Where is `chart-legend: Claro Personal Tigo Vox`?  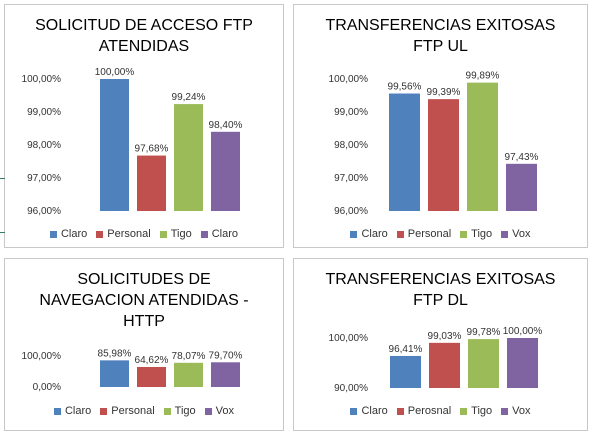
chart-legend: Claro Personal Tigo Vox is located at coordinates (440, 234).